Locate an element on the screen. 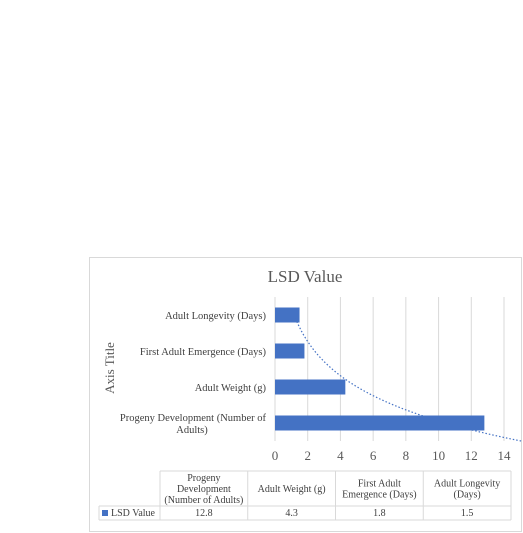  x-tick-label-5: 10 is located at coordinates (438, 455).